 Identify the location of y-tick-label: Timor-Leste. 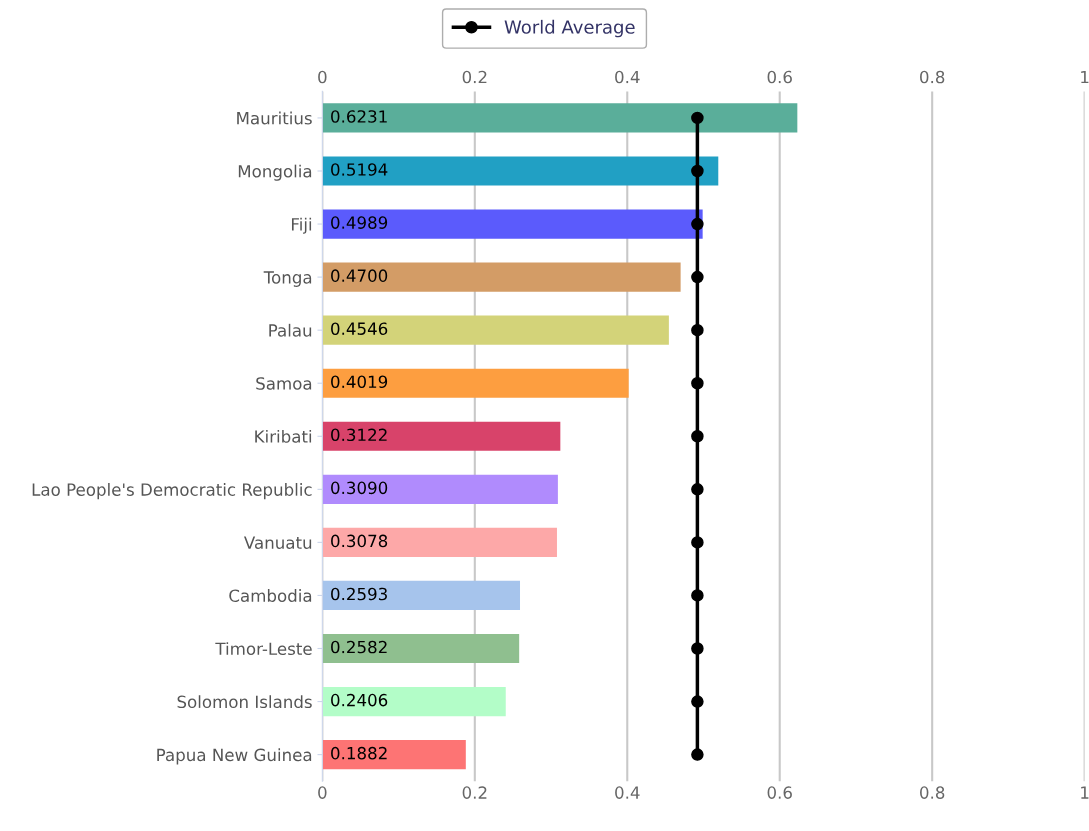
(263, 649).